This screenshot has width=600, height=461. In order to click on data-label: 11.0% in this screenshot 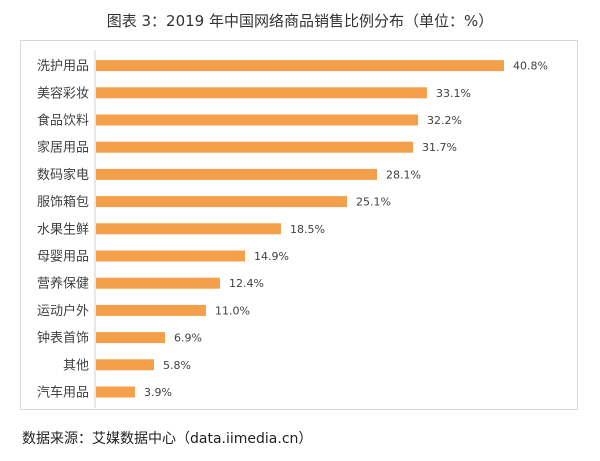, I will do `click(232, 310)`.